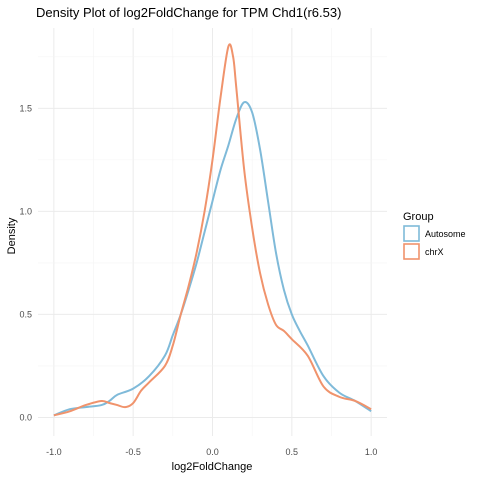 The image size is (480, 480). Describe the element at coordinates (25, 108) in the screenshot. I see `y-tick-label: 1.5` at that location.